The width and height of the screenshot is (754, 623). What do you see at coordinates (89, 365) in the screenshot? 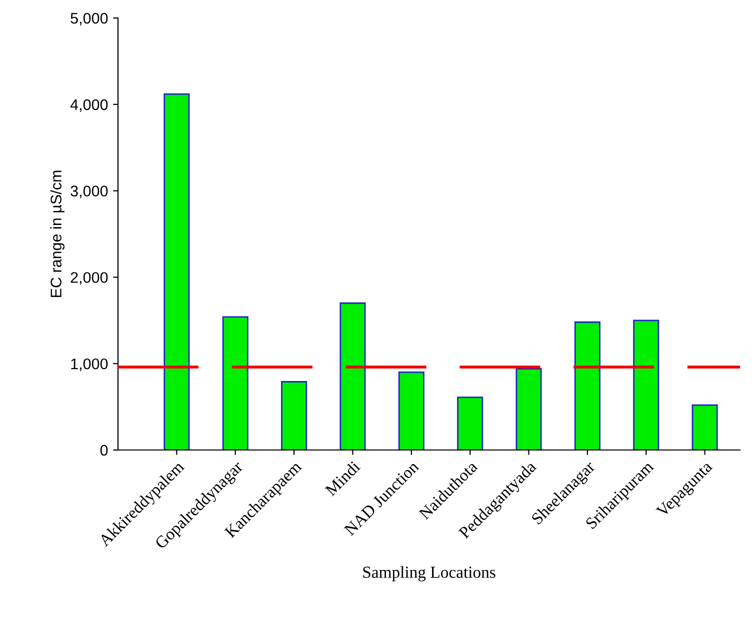
I see `y-tick-label: 1,000` at bounding box center [89, 365].